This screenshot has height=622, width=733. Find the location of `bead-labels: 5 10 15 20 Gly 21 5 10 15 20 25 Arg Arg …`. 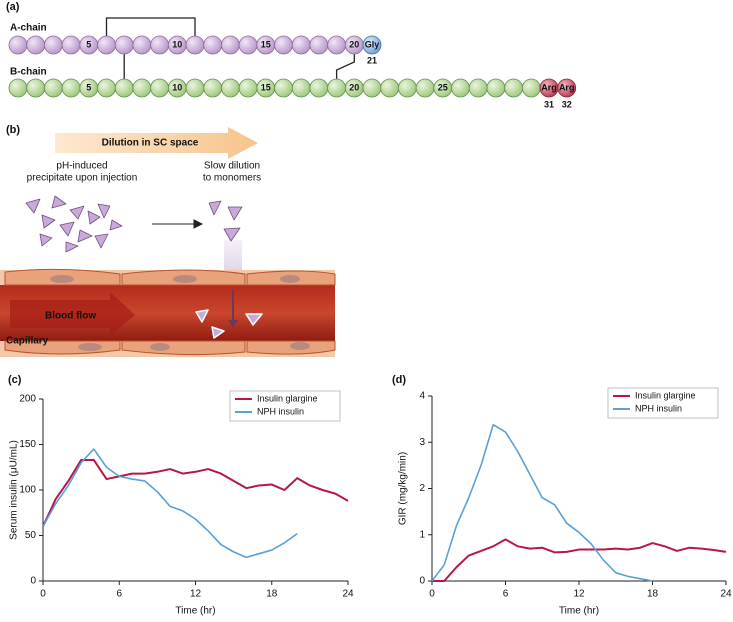

bead-labels: 5 10 15 20 Gly 21 5 10 15 20 25 Arg Arg … is located at coordinates (330, 74).